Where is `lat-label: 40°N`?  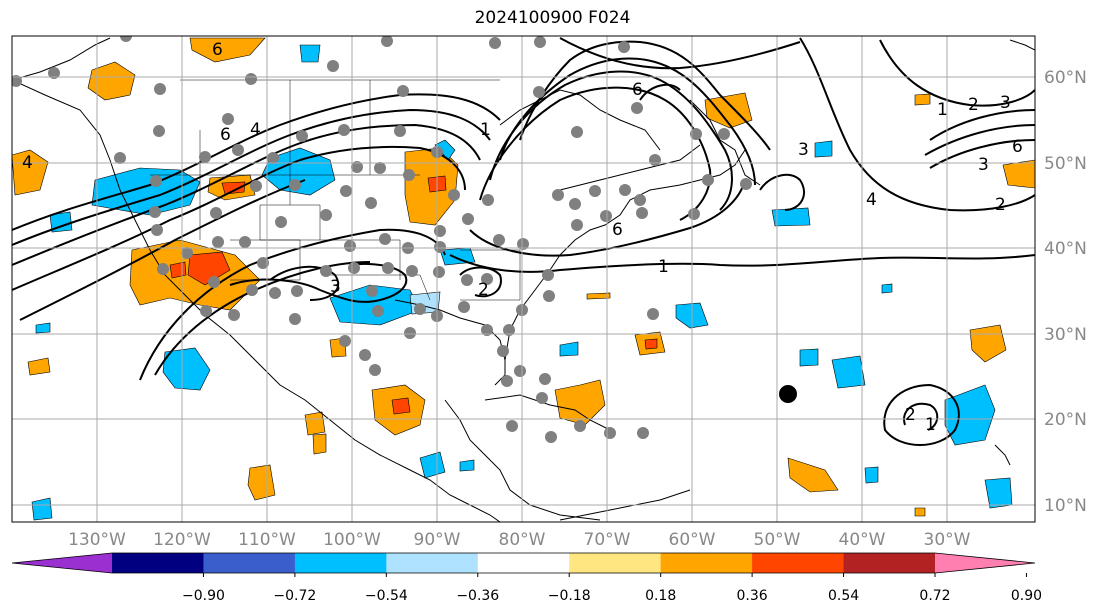 lat-label: 40°N is located at coordinates (1065, 249).